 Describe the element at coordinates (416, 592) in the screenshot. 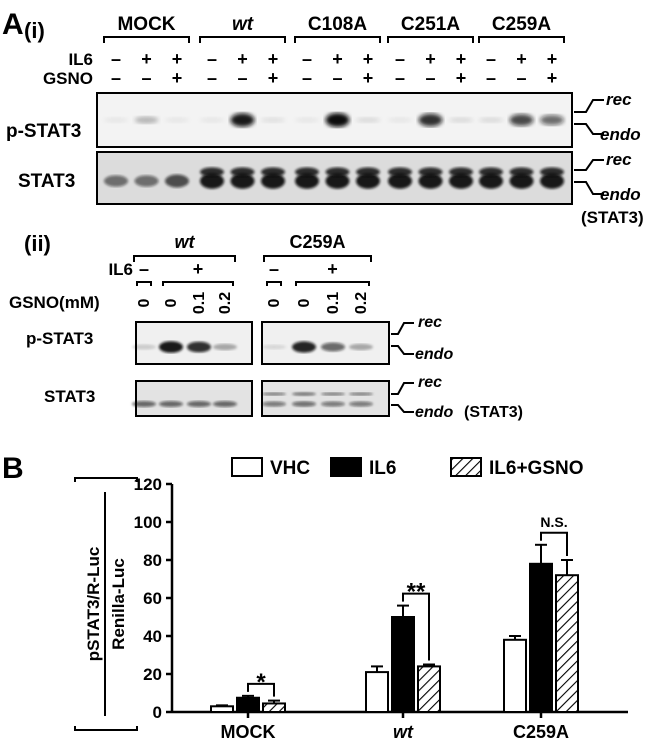

I see `significance-label: **` at that location.